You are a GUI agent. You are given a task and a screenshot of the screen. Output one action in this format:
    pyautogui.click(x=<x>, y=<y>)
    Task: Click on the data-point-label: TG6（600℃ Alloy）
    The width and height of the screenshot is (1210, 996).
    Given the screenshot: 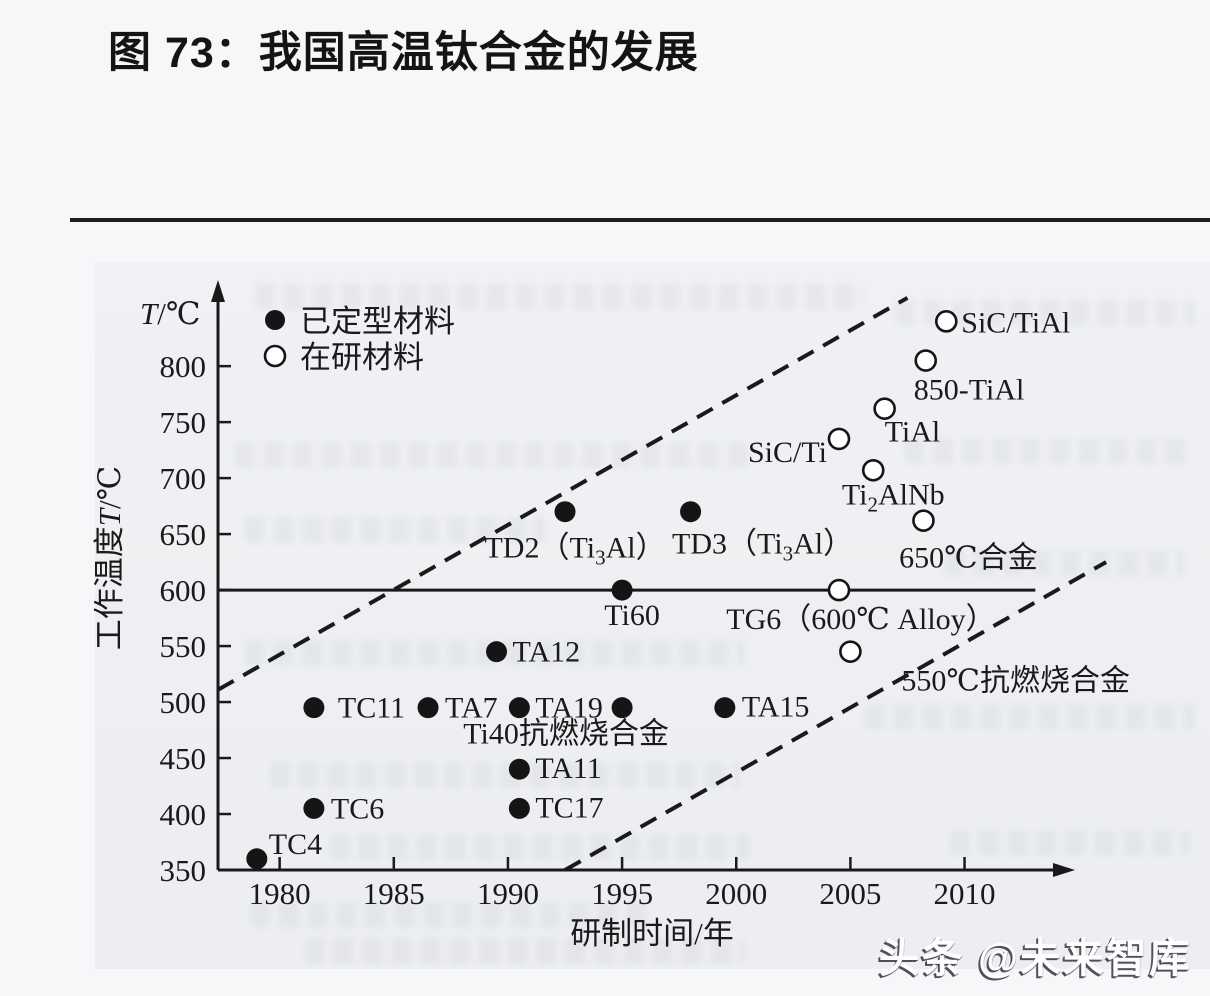 What is the action you would take?
    pyautogui.click(x=860, y=619)
    